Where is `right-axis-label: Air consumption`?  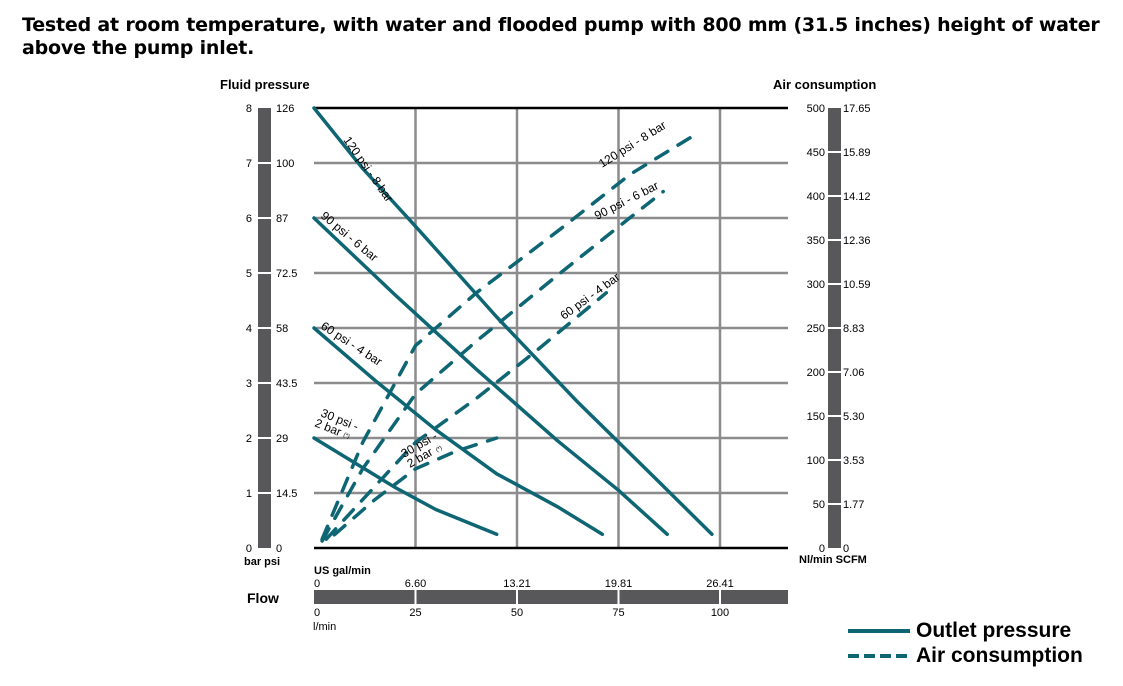 right-axis-label: Air consumption is located at coordinates (824, 84).